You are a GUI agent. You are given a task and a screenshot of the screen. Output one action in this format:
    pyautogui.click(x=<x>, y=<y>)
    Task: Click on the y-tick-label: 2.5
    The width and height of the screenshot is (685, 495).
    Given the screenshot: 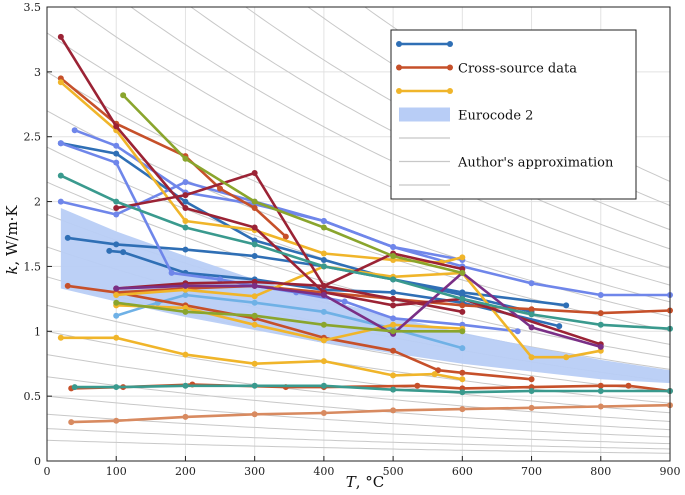 What is the action you would take?
    pyautogui.click(x=33, y=137)
    